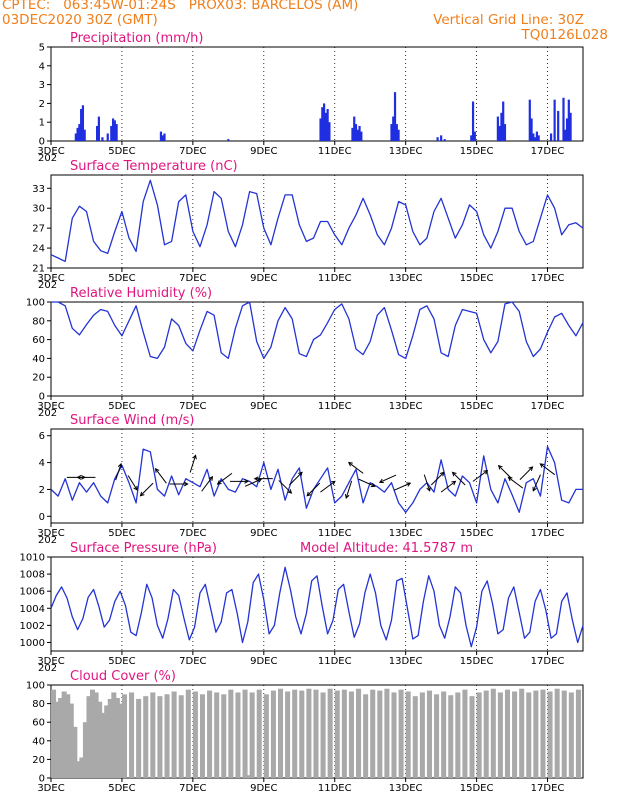 This screenshot has width=618, height=800. I want to click on y-tick-label: 4, so click(42, 463).